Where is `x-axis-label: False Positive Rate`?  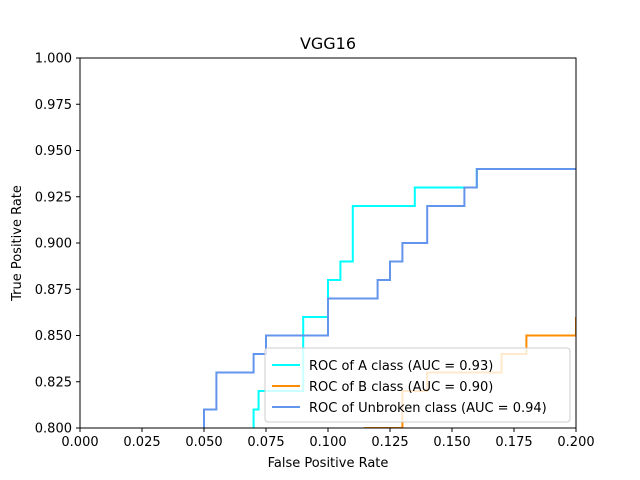
x-axis-label: False Positive Rate is located at coordinates (328, 463).